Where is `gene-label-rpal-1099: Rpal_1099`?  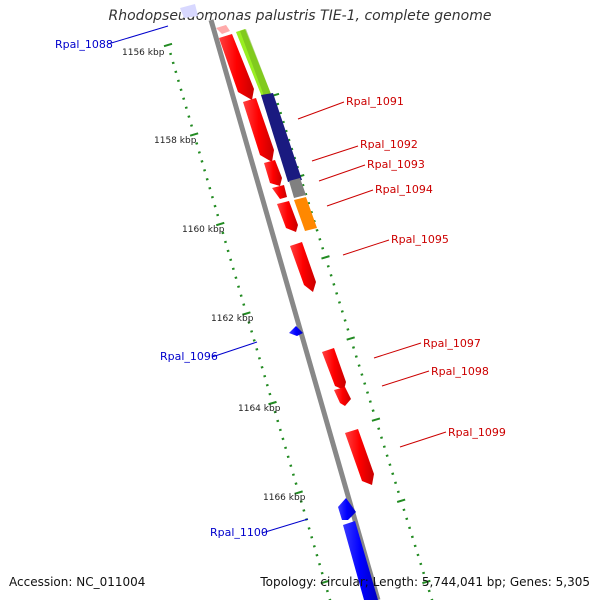 gene-label-rpal-1099: Rpal_1099 is located at coordinates (477, 432).